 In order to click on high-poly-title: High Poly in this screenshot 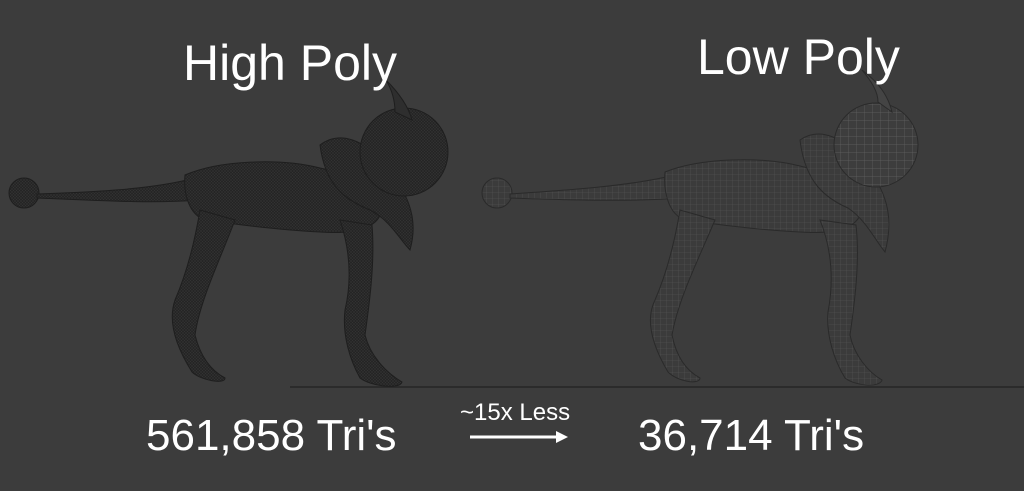, I will do `click(290, 63)`.